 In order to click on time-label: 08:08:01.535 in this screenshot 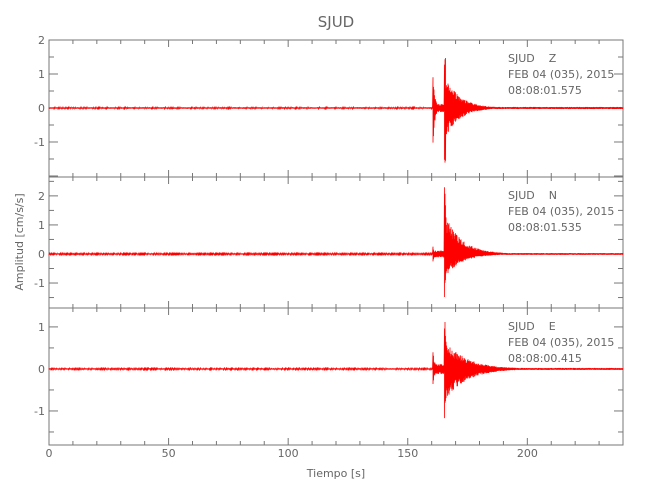, I will do `click(545, 227)`.